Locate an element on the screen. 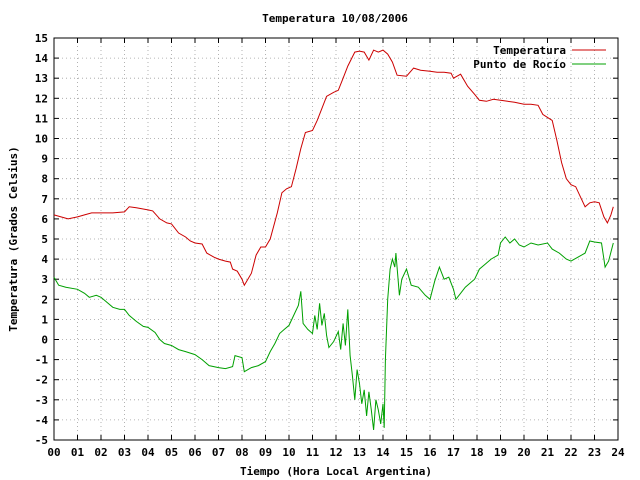 This screenshot has height=480, width=640. x-tick-label: 11 is located at coordinates (313, 452).